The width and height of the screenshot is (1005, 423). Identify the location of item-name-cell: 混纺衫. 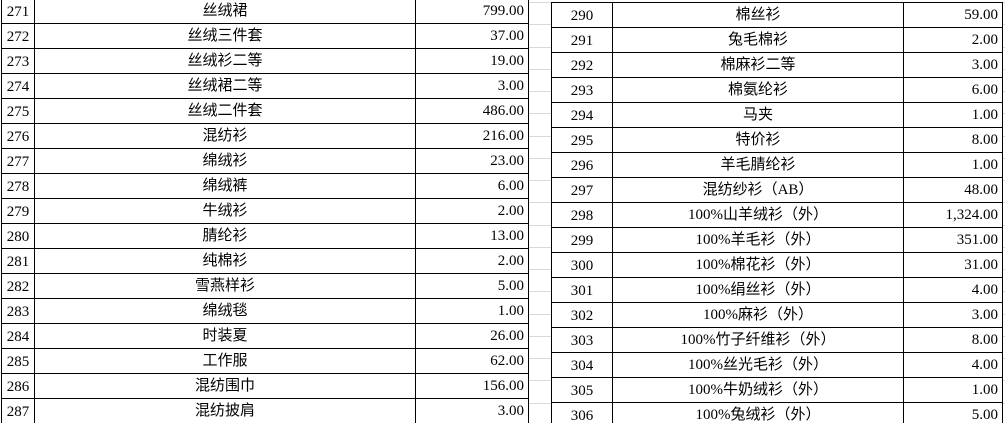
(225, 136).